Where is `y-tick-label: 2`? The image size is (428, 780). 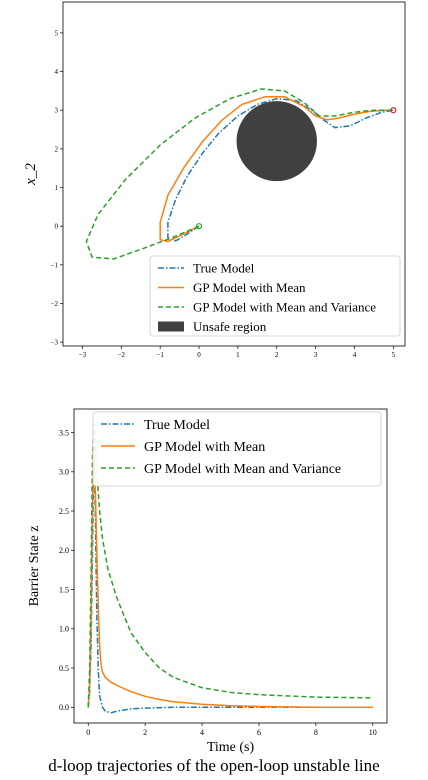
y-tick-label: 2 is located at coordinates (57, 149).